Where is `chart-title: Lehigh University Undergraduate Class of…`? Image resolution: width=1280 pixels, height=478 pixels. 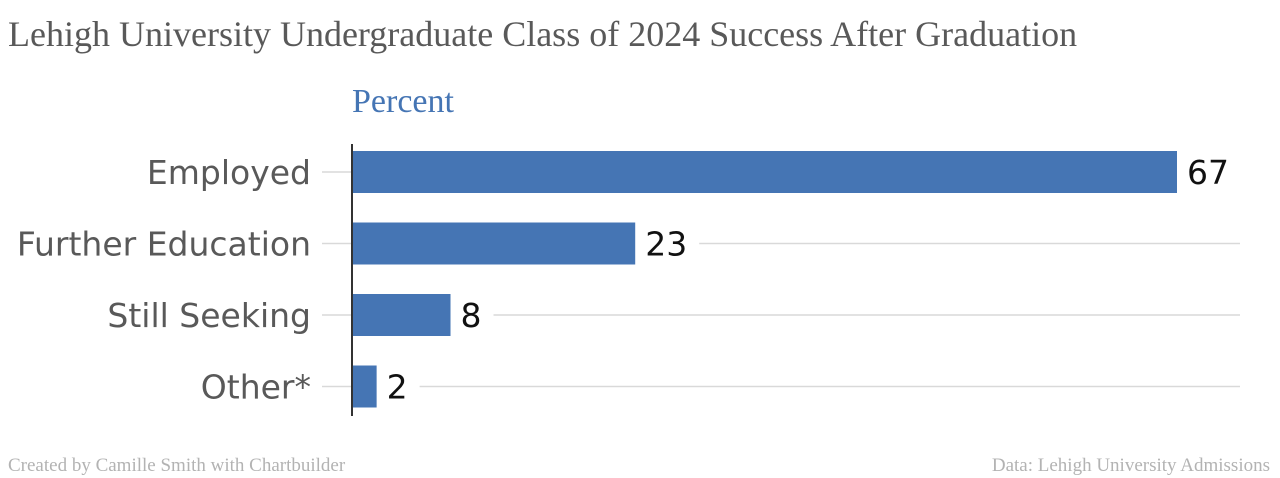 chart-title: Lehigh University Undergraduate Class of… is located at coordinates (542, 34).